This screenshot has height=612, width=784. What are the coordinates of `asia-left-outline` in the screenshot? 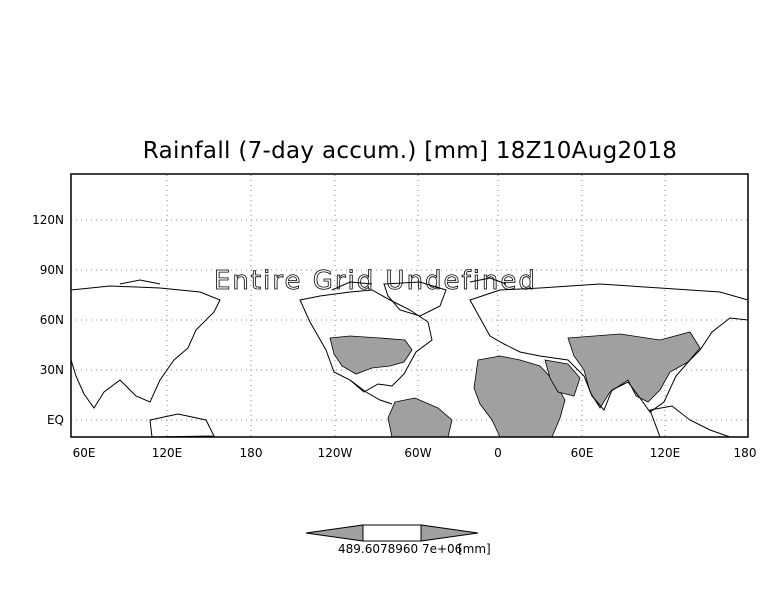 It's located at (145, 347).